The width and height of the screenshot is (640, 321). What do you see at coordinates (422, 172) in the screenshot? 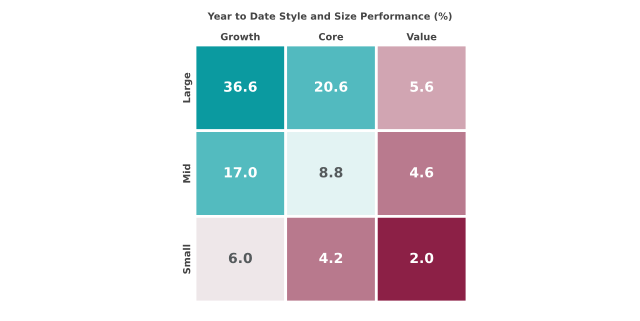
I see `data-label: 4.6` at bounding box center [422, 172].